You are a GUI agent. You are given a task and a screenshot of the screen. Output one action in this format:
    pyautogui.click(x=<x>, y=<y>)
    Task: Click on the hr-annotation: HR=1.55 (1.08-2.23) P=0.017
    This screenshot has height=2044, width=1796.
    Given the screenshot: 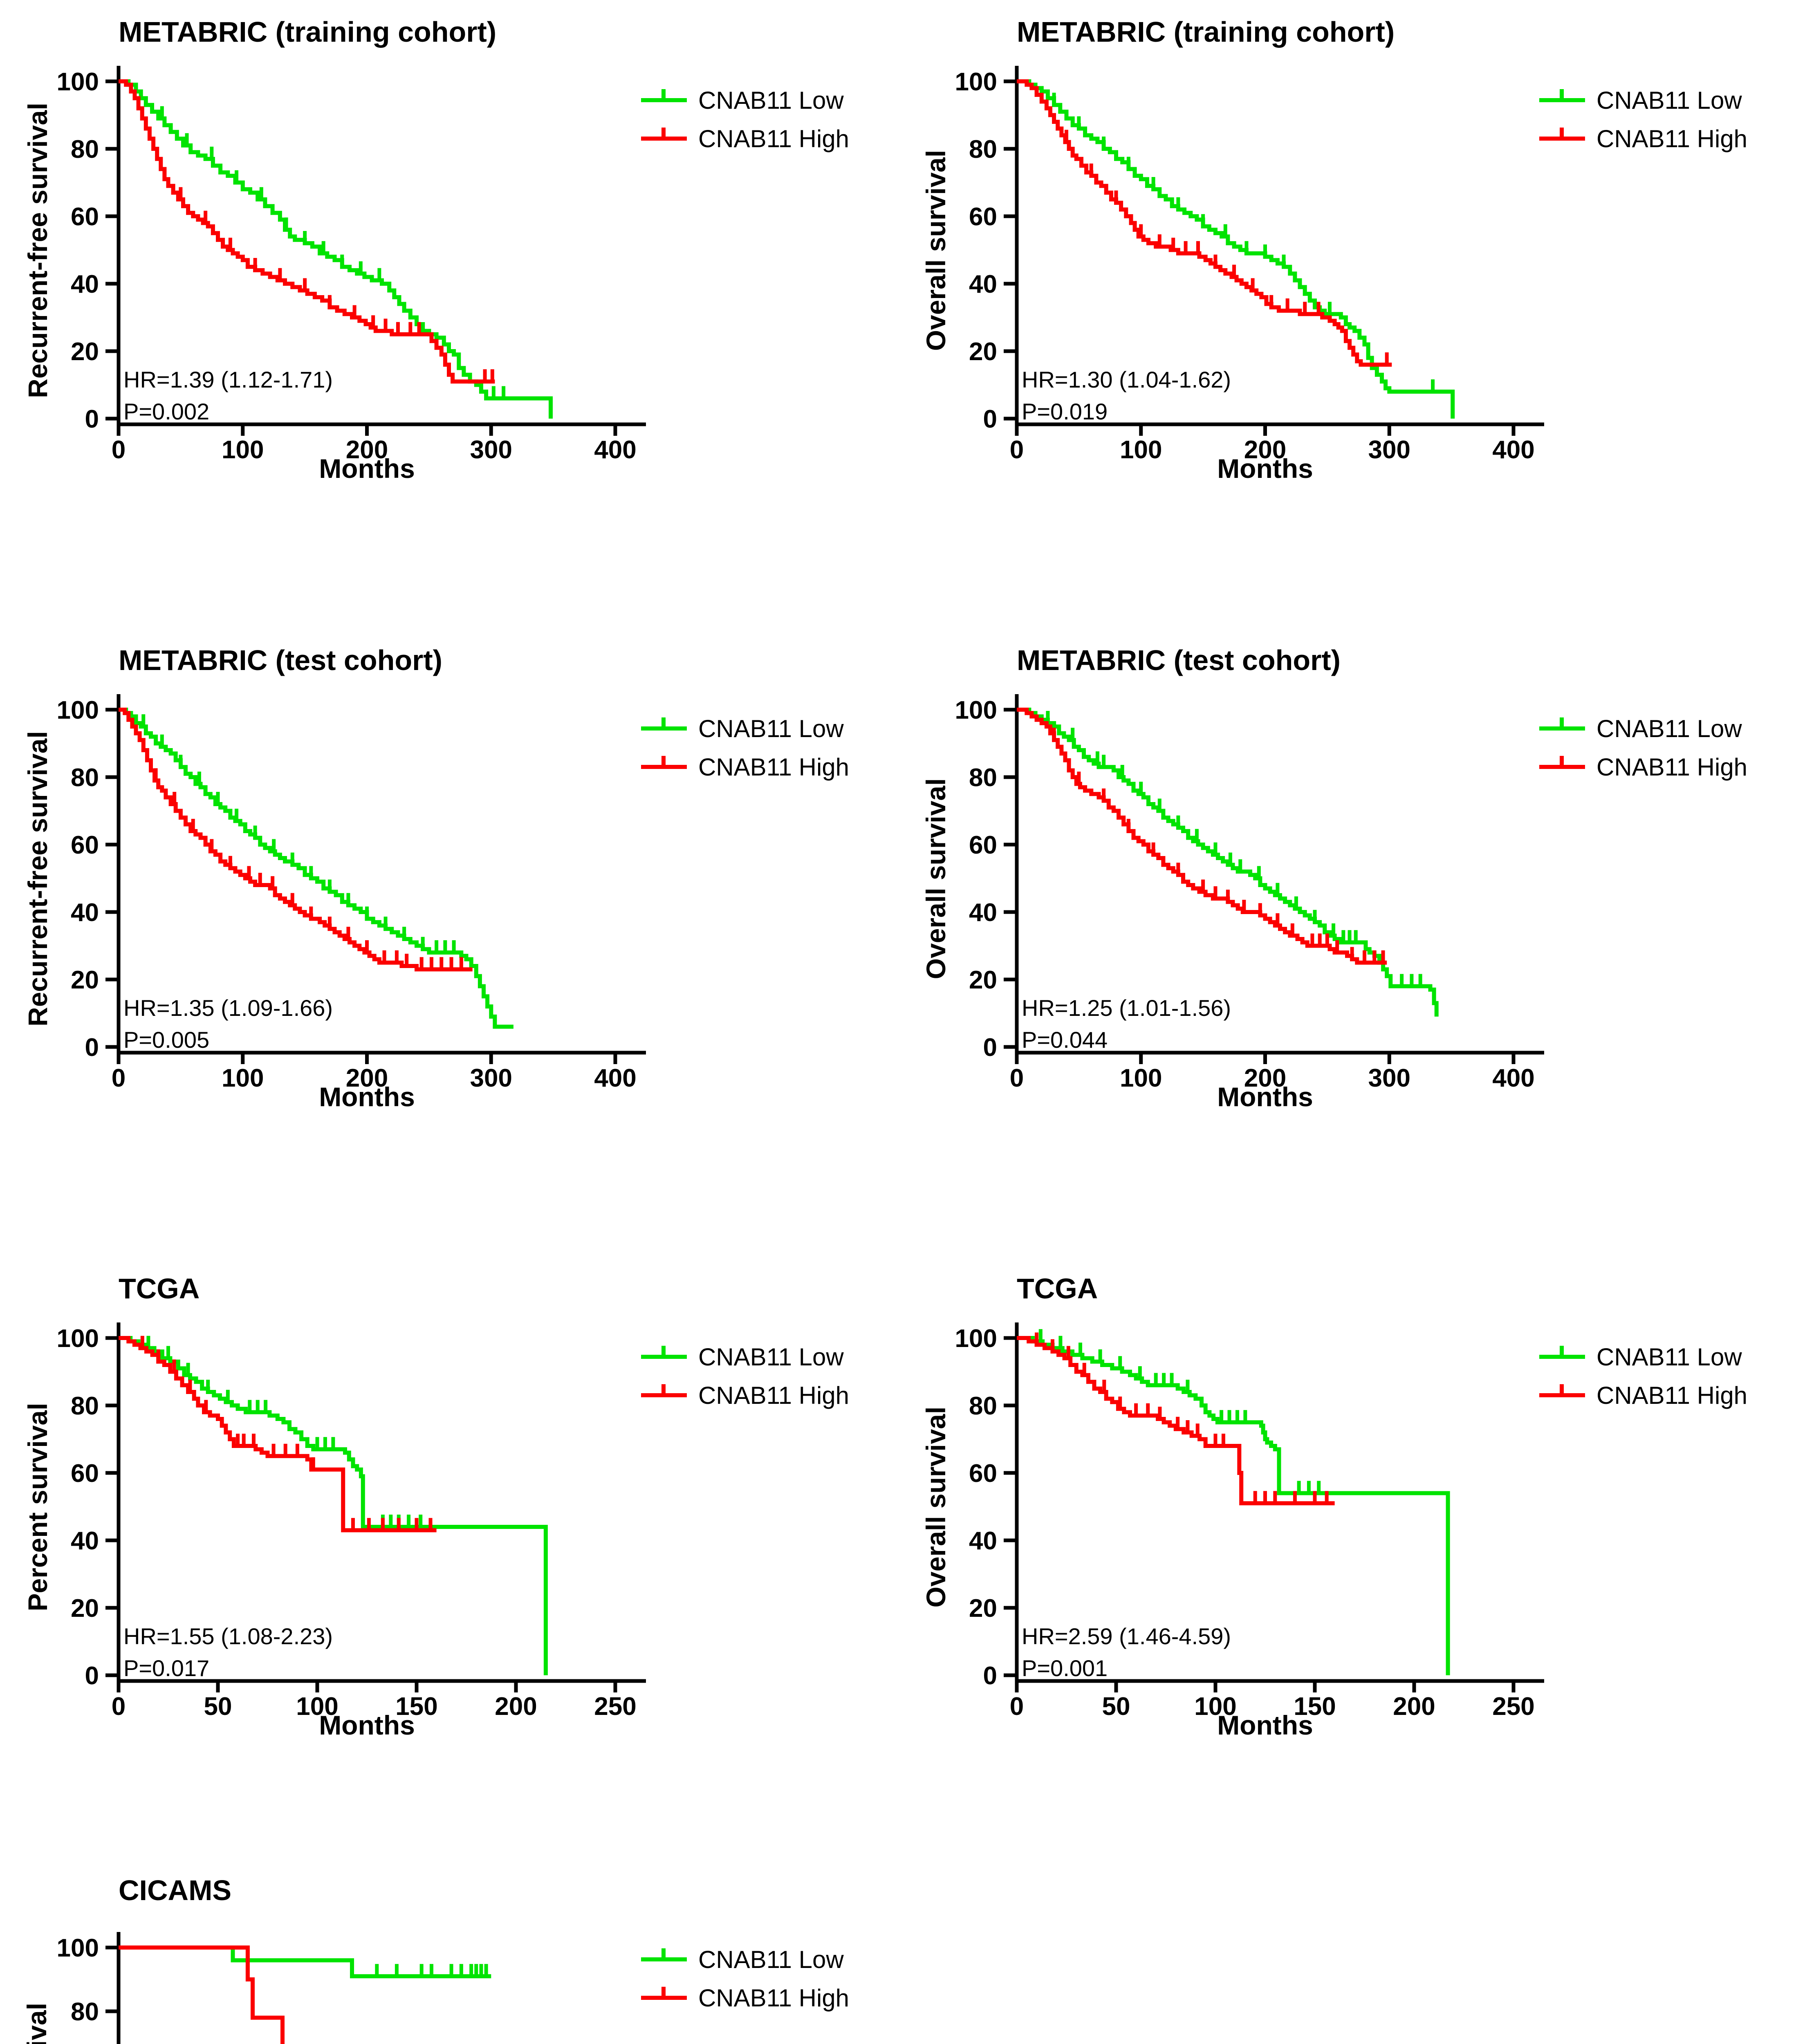 What is the action you would take?
    pyautogui.click(x=228, y=1652)
    